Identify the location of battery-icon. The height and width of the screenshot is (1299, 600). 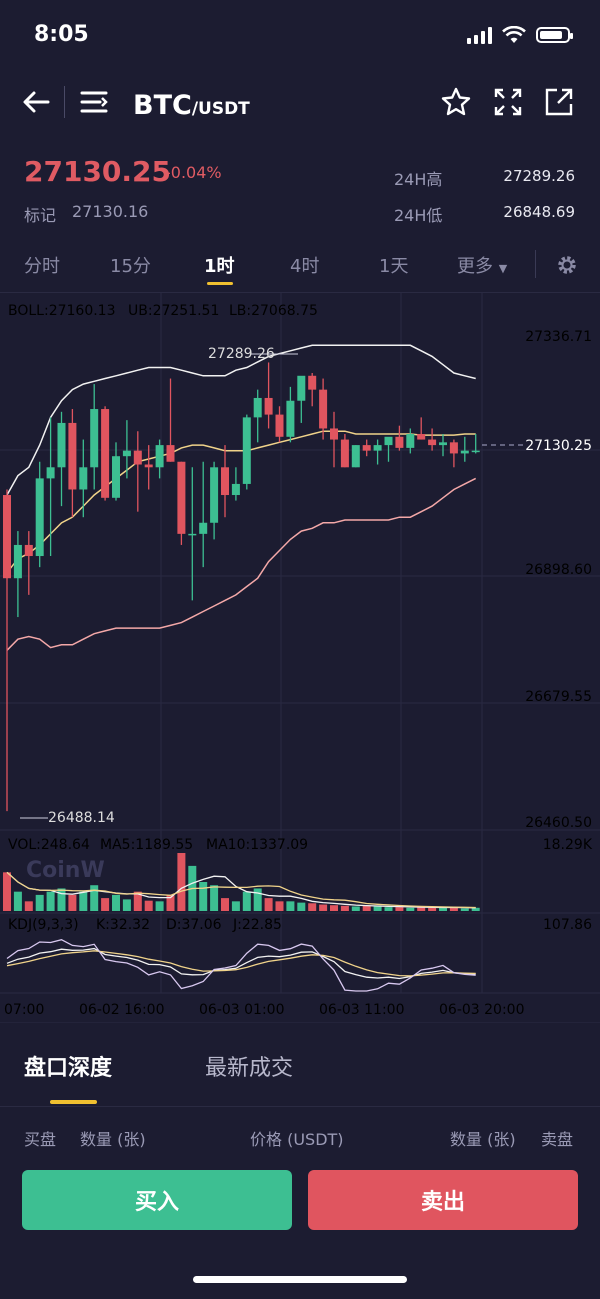
(554, 35).